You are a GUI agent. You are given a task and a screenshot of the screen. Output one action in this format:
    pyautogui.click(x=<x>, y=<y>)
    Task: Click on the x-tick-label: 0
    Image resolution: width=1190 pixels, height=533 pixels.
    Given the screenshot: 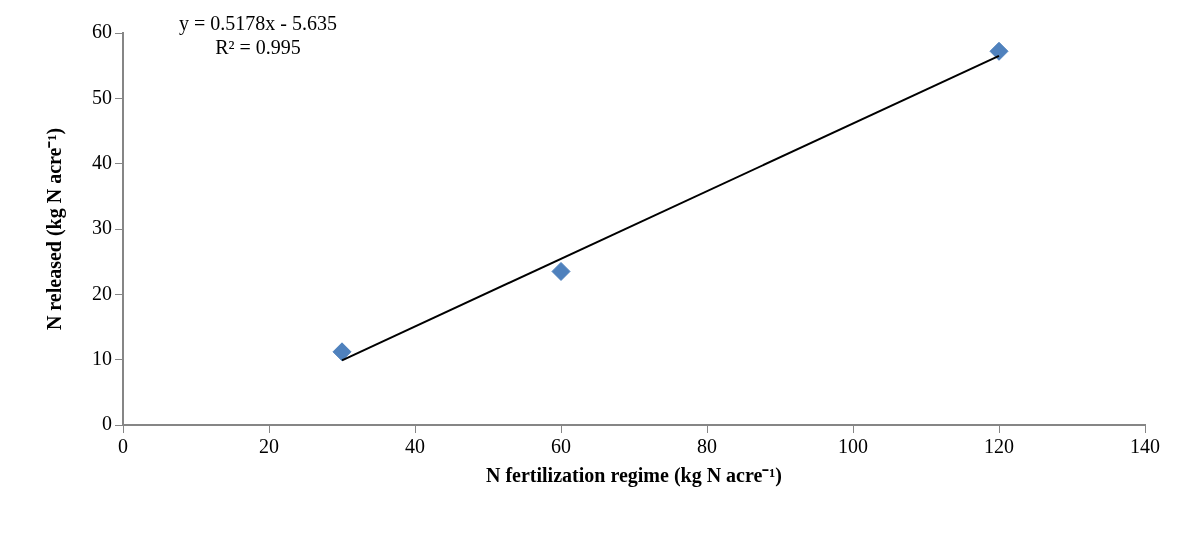 What is the action you would take?
    pyautogui.click(x=123, y=446)
    